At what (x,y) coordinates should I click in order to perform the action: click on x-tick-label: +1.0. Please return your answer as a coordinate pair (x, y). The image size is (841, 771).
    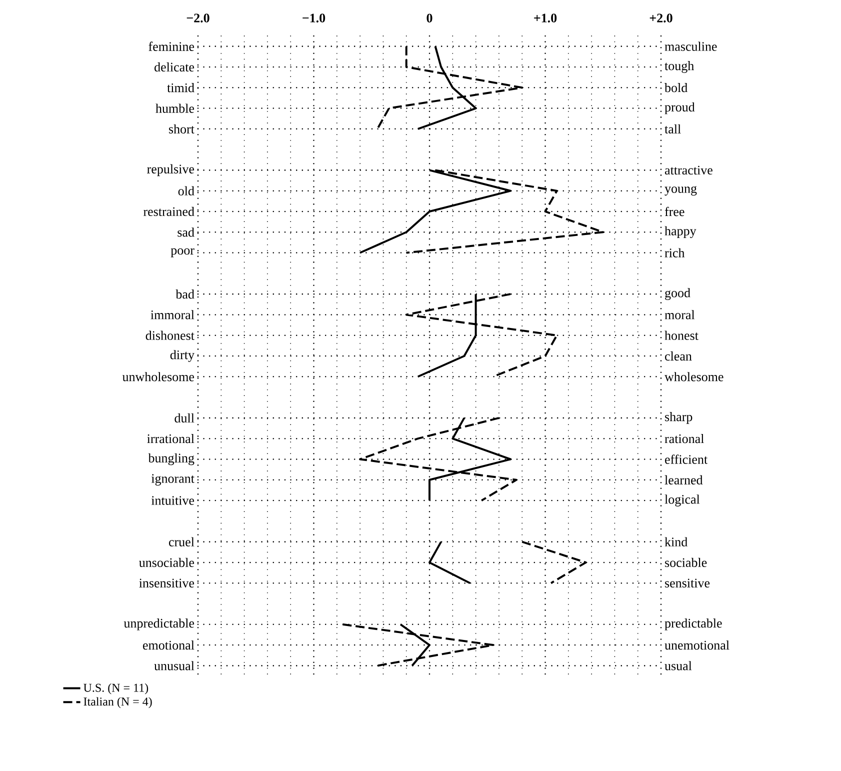
    Looking at the image, I should click on (545, 18).